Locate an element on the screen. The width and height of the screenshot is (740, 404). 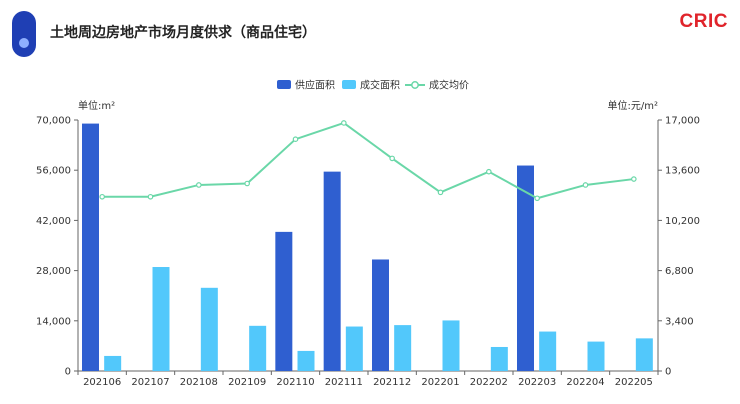
x-axis-tick-label: 202108 is located at coordinates (199, 382).